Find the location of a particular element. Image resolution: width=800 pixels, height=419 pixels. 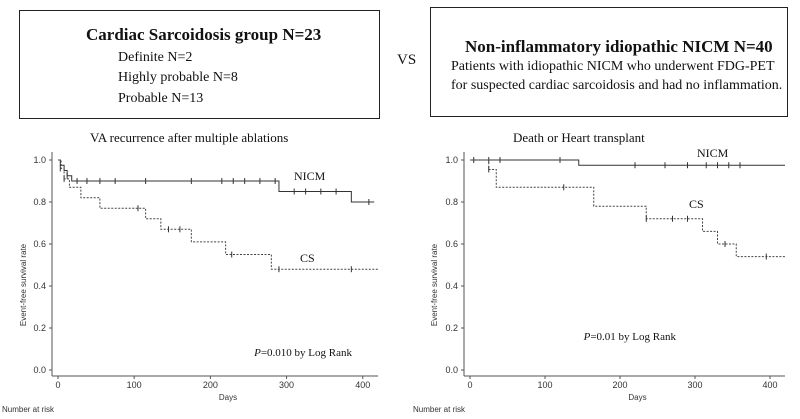

chart-1-xtick-label: 100 is located at coordinates (134, 385).